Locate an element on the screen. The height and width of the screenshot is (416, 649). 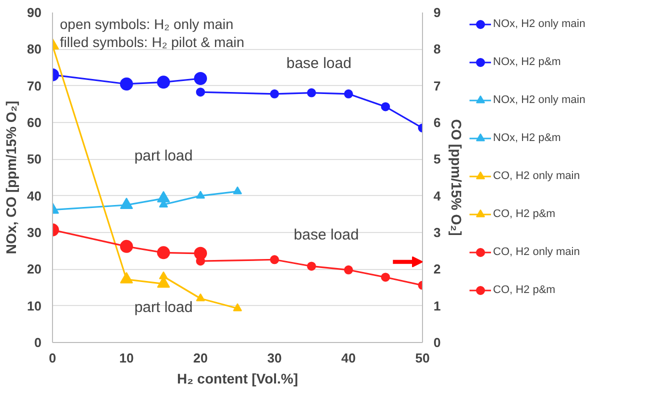
x-tick-label: 50 is located at coordinates (422, 358).